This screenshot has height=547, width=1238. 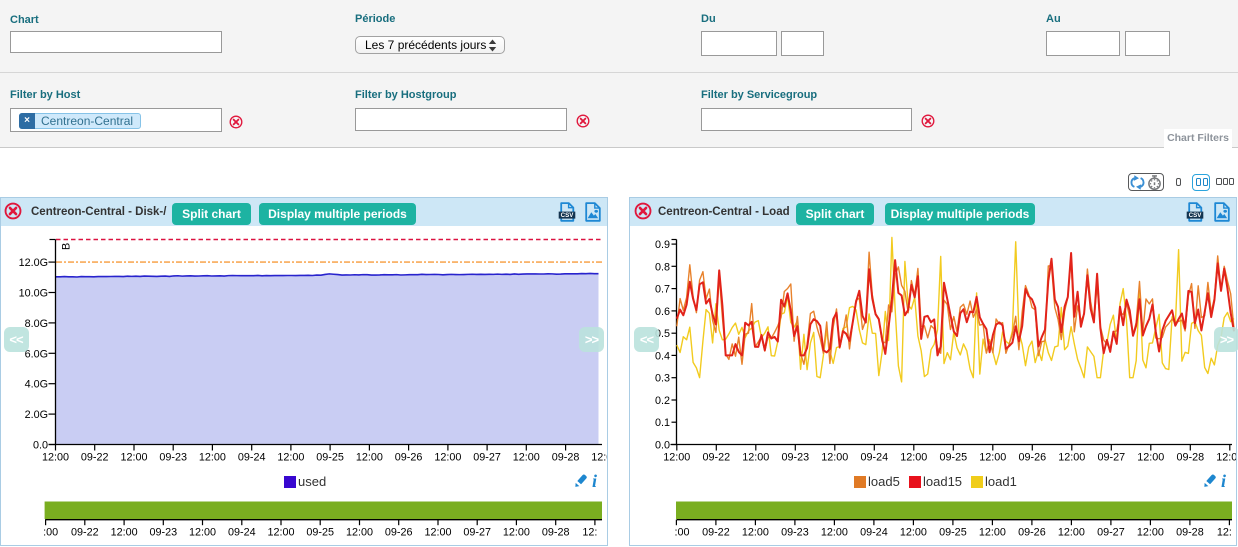 I want to click on svg-text: 10.0G, so click(x=33, y=294).